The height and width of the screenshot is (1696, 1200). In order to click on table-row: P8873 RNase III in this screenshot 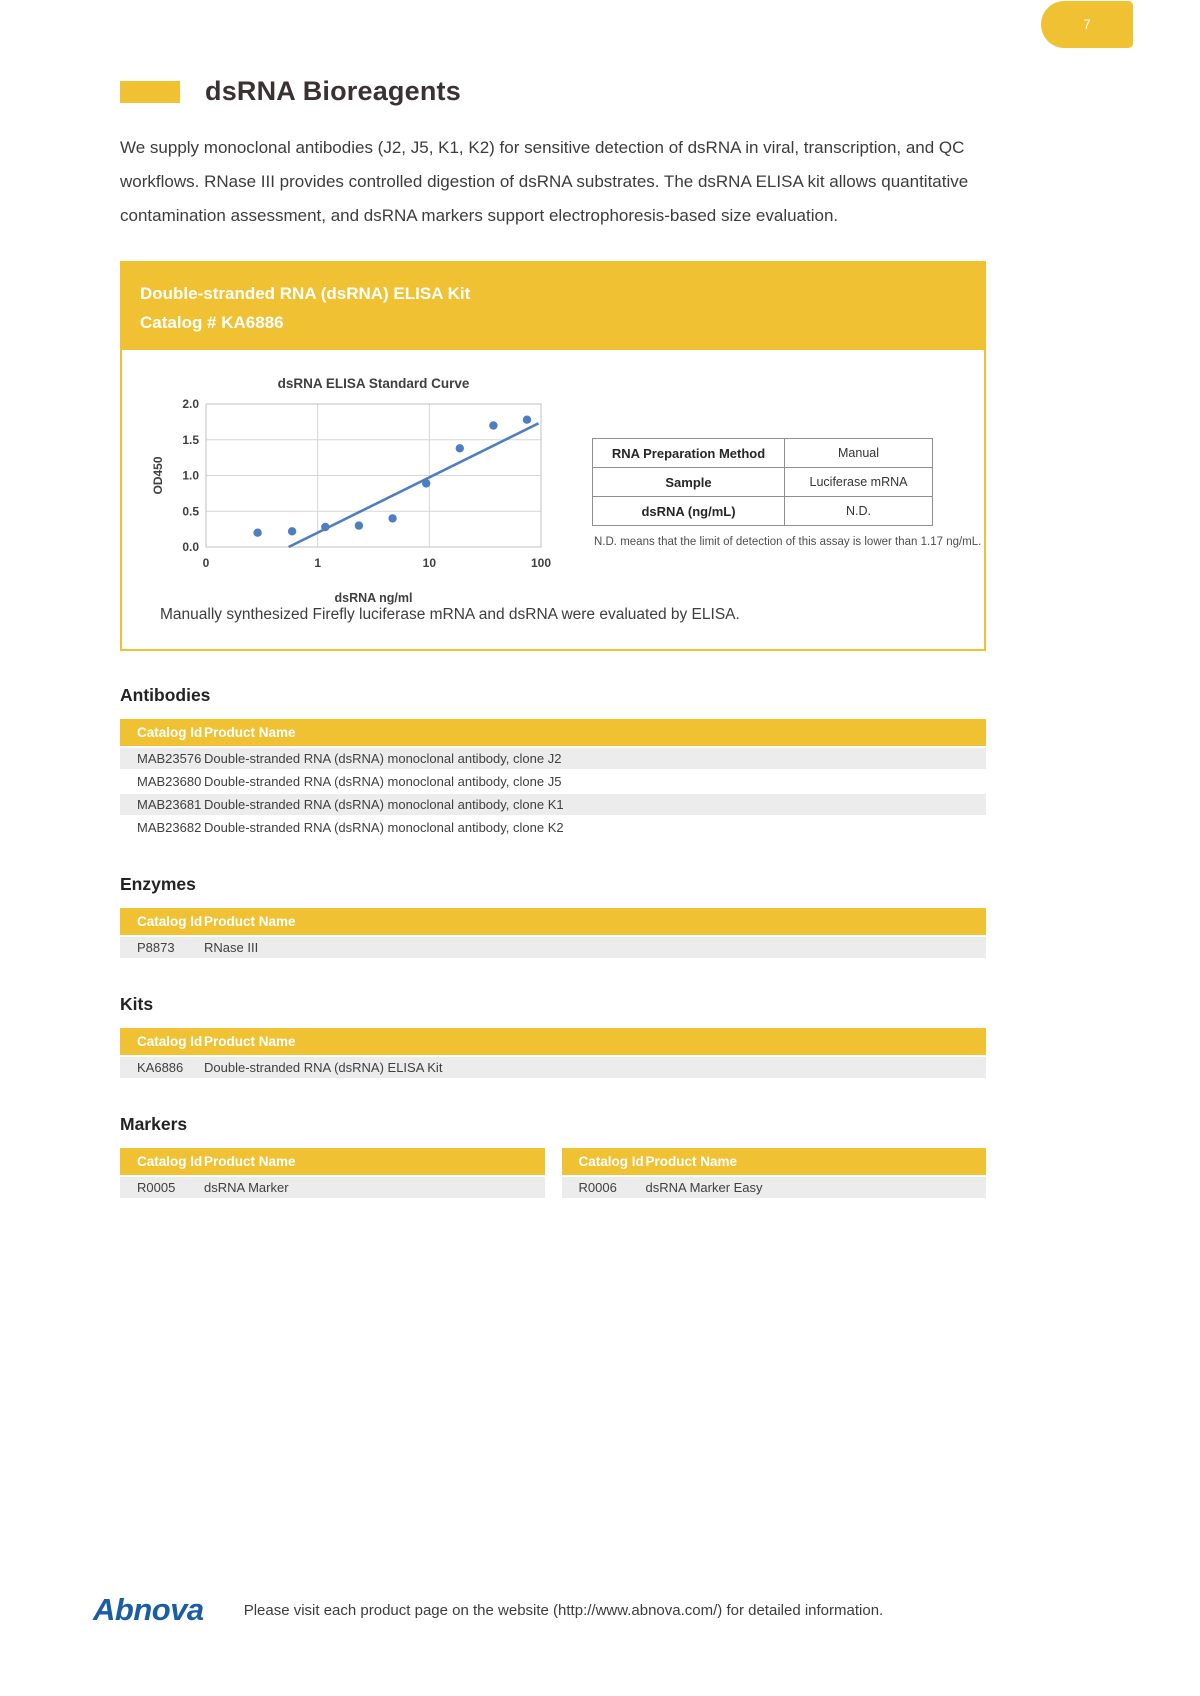, I will do `click(553, 947)`.